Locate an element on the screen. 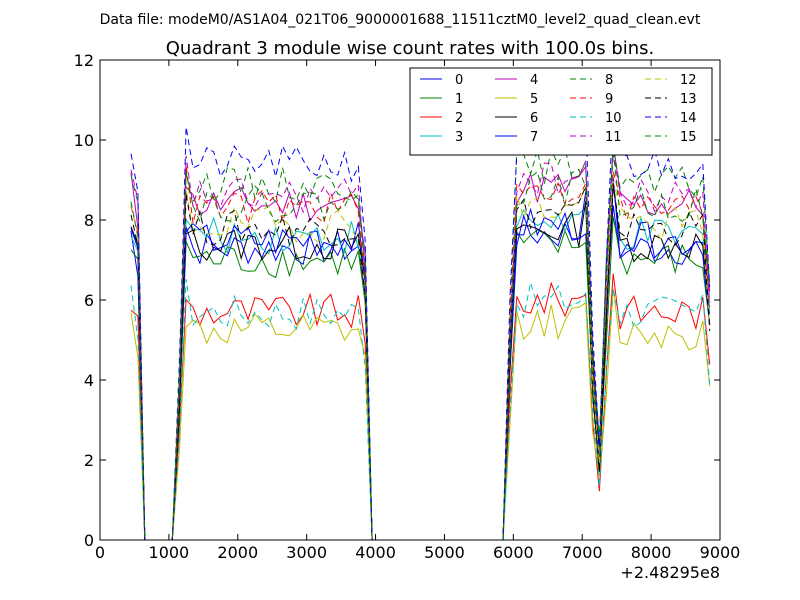 Image resolution: width=800 pixels, height=600 pixels. x-tick-label: 8000 is located at coordinates (651, 552).